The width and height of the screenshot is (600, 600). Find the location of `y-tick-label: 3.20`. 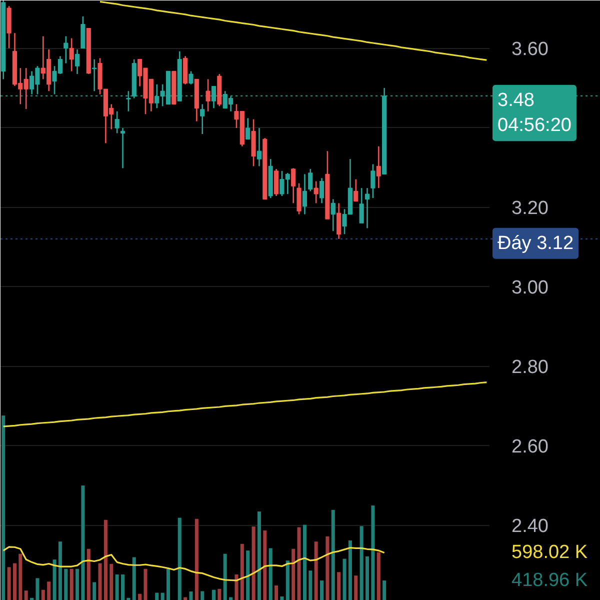

y-tick-label: 3.20 is located at coordinates (530, 209).